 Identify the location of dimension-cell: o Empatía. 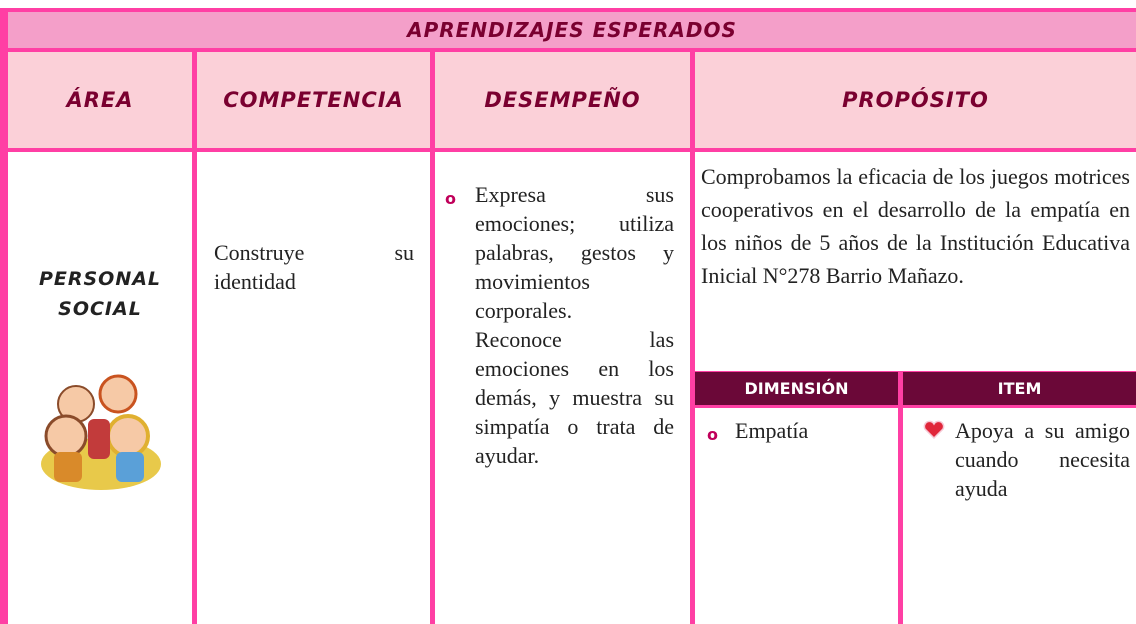
(796, 516).